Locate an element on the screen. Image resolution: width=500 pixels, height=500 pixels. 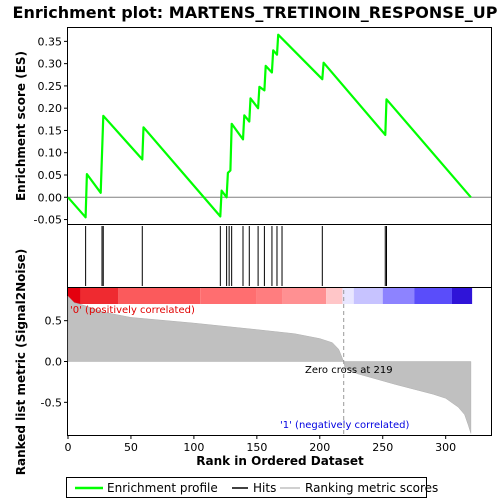
metric-y-tick-label: 0.0 is located at coordinates (54, 362).